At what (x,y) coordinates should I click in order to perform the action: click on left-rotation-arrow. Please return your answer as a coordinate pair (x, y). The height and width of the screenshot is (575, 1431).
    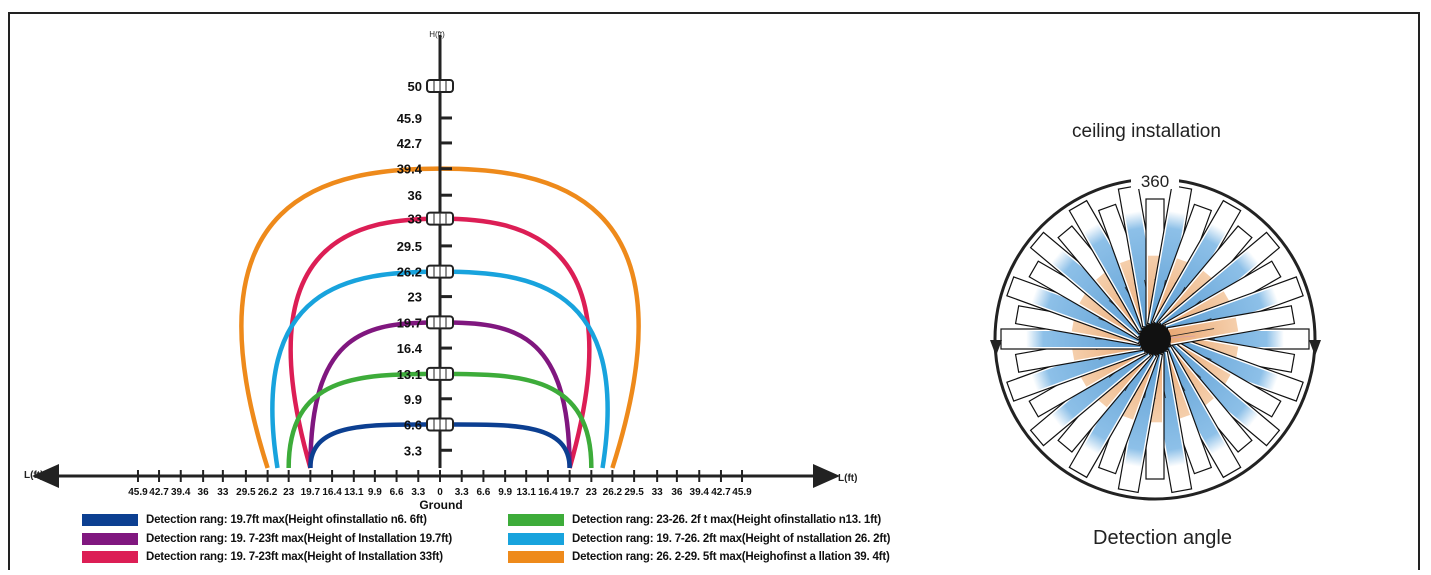
    Looking at the image, I should click on (996, 348).